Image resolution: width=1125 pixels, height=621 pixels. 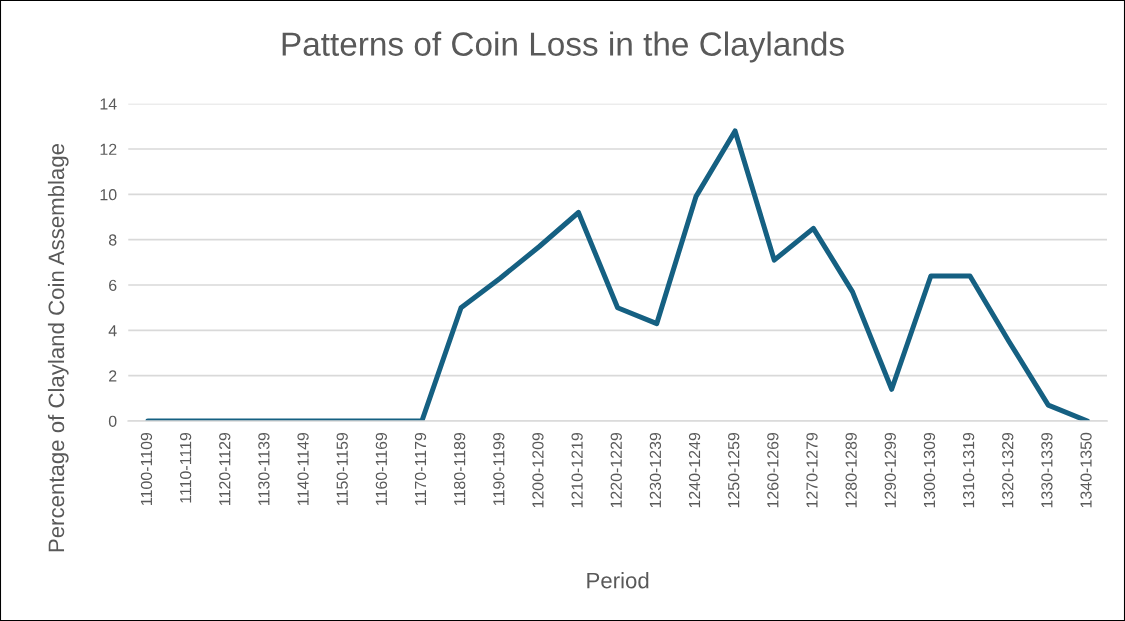 I want to click on x-tick-label: 1340-1350, so click(x=1086, y=470).